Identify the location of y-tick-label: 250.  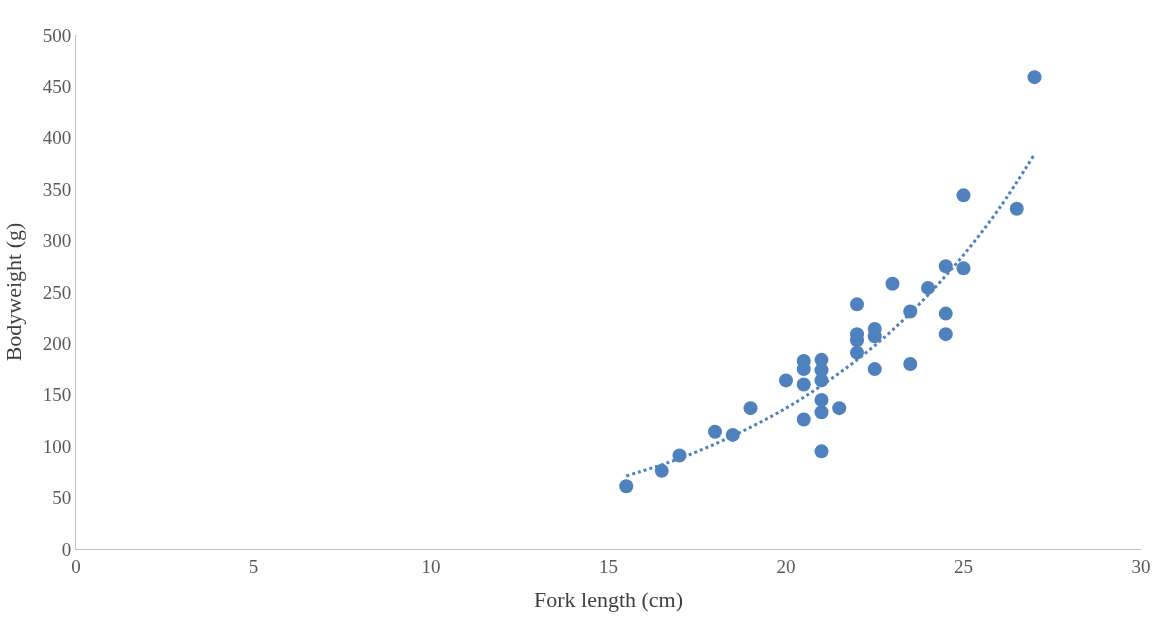
(57, 292).